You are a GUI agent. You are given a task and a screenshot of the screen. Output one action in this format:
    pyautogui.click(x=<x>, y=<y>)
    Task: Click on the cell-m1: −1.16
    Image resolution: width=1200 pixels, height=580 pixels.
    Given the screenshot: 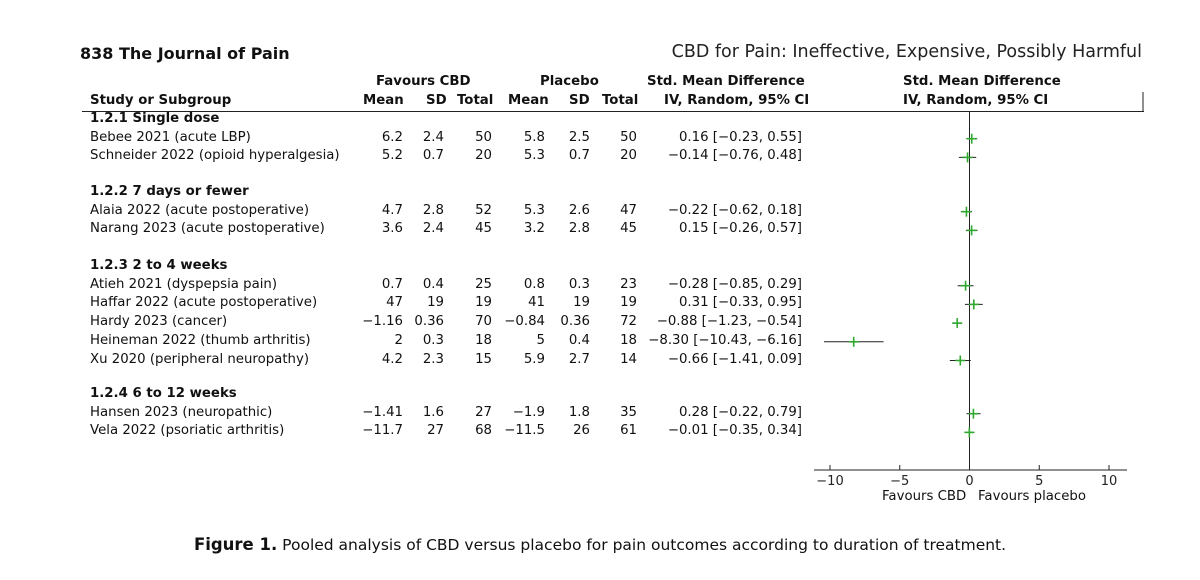 What is the action you would take?
    pyautogui.click(x=382, y=322)
    